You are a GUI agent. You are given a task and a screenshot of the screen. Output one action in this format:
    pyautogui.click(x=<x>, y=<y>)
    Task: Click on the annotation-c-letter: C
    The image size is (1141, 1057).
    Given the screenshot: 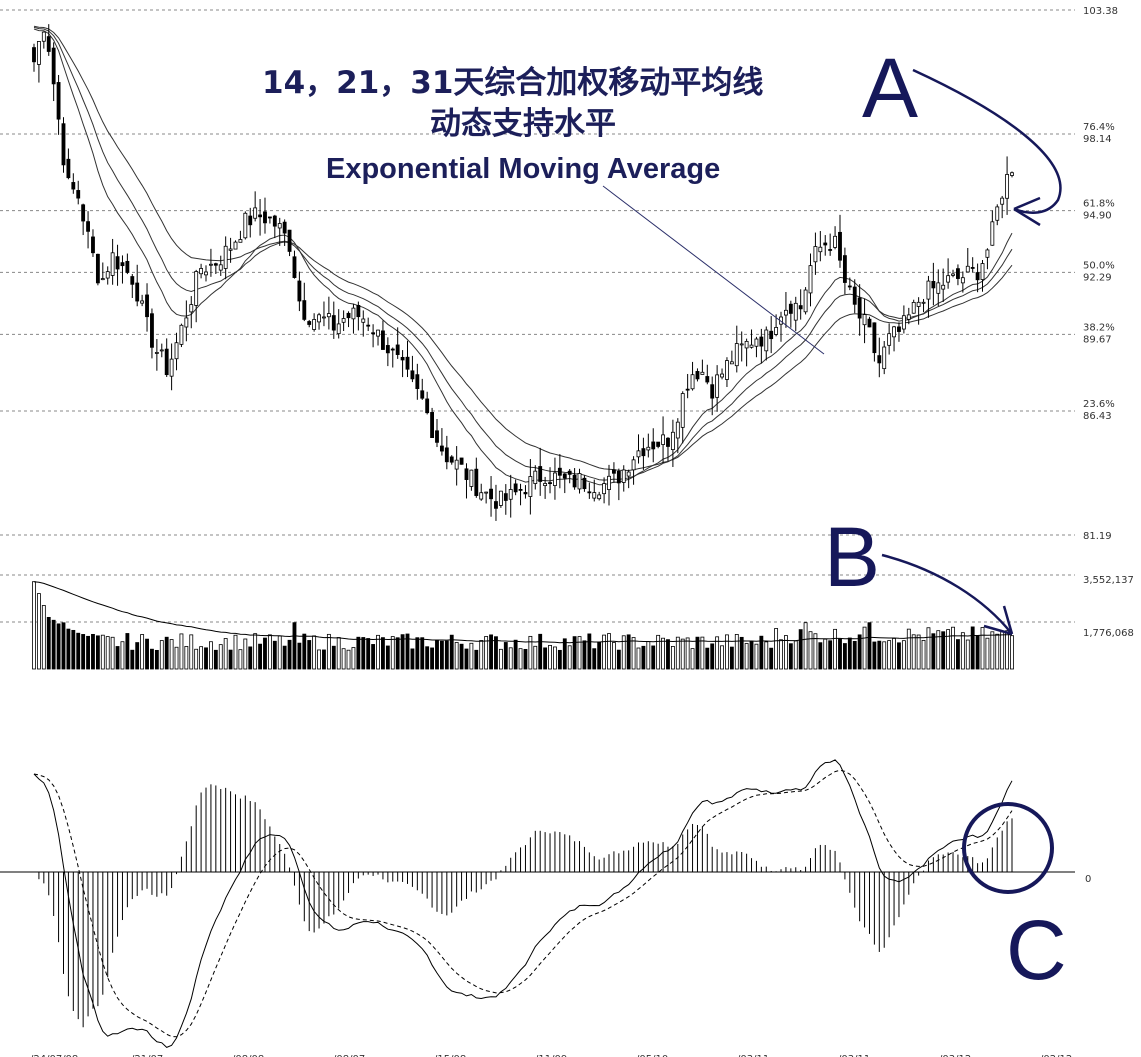 What is the action you would take?
    pyautogui.click(x=1036, y=950)
    